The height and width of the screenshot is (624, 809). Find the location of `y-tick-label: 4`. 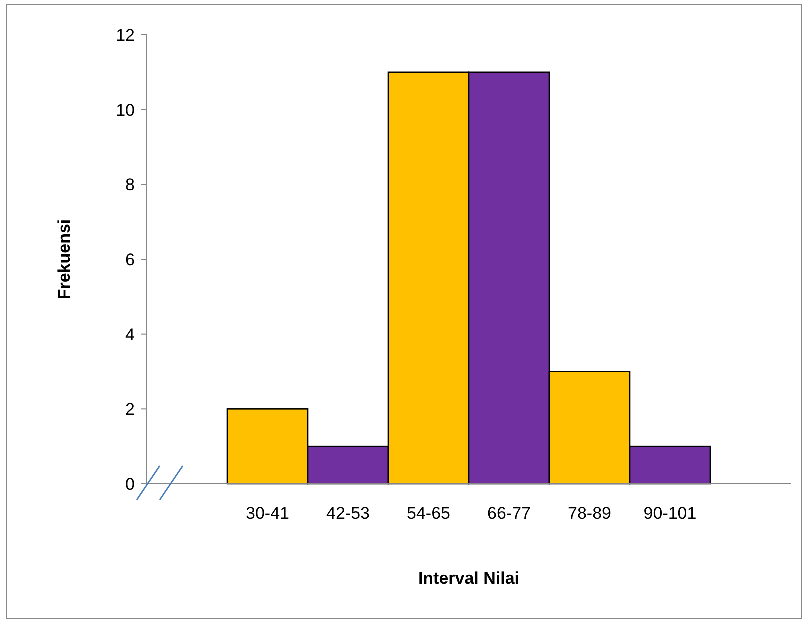

y-tick-label: 4 is located at coordinates (130, 334).